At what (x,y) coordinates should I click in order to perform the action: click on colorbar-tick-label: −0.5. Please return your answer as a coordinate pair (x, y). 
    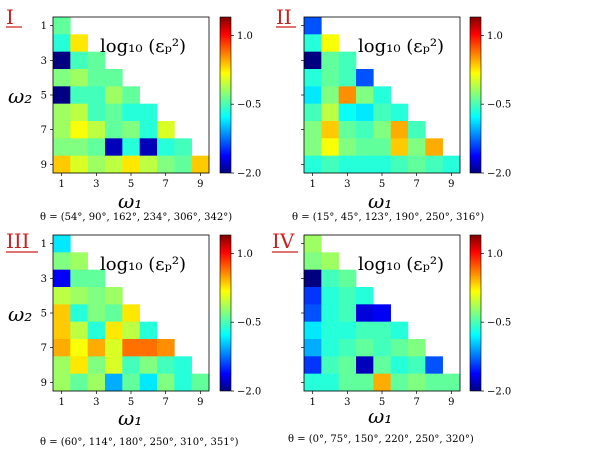
    Looking at the image, I should click on (249, 323).